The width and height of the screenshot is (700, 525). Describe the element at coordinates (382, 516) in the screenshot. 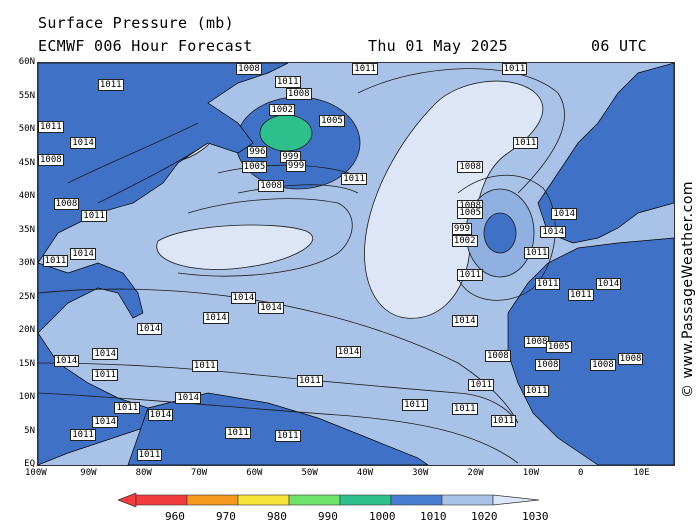

I see `scale-label: 1000` at that location.